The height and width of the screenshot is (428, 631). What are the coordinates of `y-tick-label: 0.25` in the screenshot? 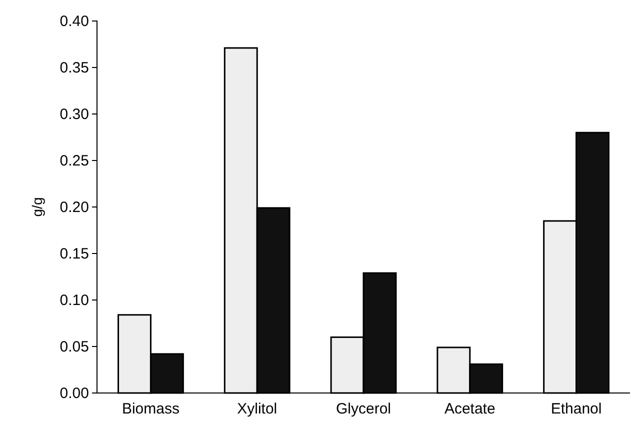 It's located at (74, 161).